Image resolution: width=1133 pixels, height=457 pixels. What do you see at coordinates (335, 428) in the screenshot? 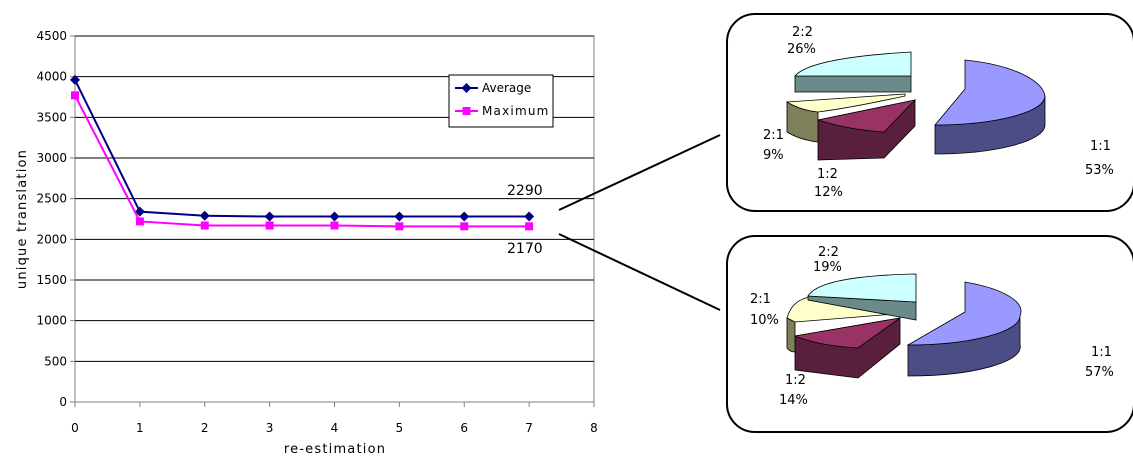
I see `x-tick-label: 4` at bounding box center [335, 428].